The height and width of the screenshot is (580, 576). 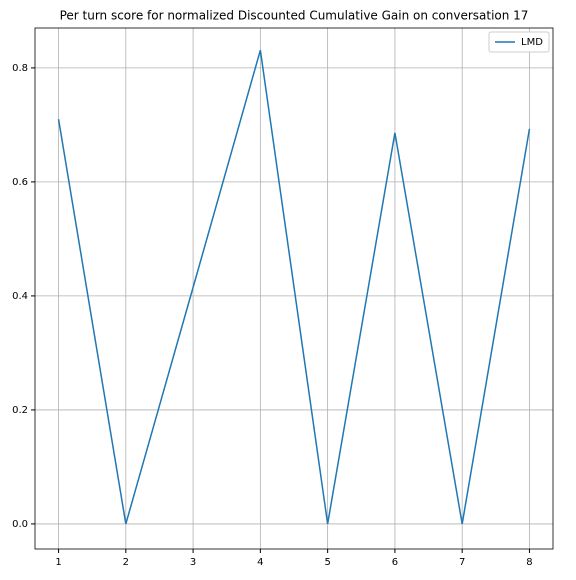 I want to click on x-tick-label: 1, so click(x=58, y=562).